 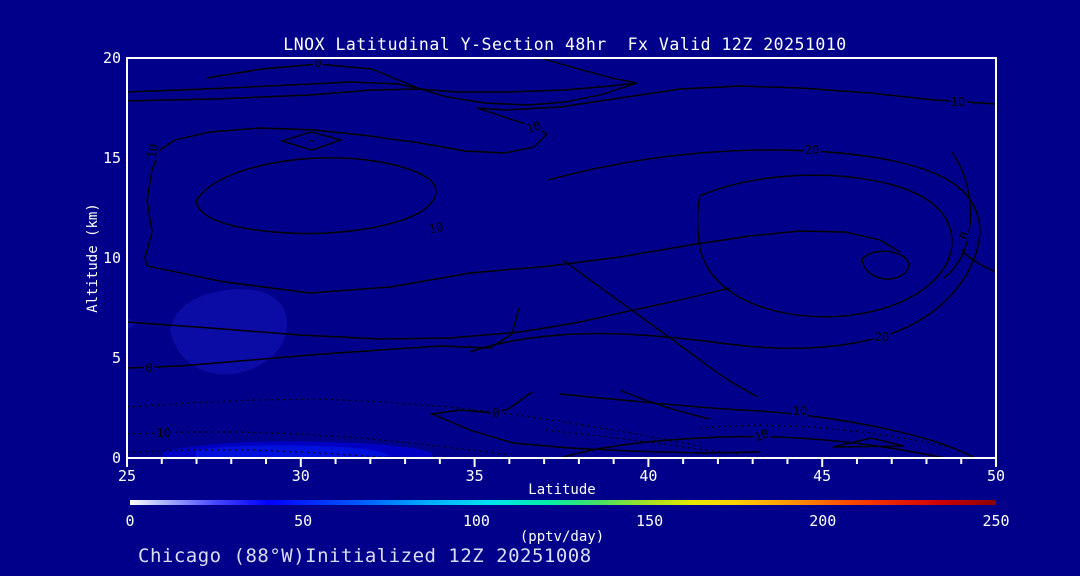 I want to click on colorbar-tick-labels: 0 50 100 150 200 250, so click(x=567, y=521).